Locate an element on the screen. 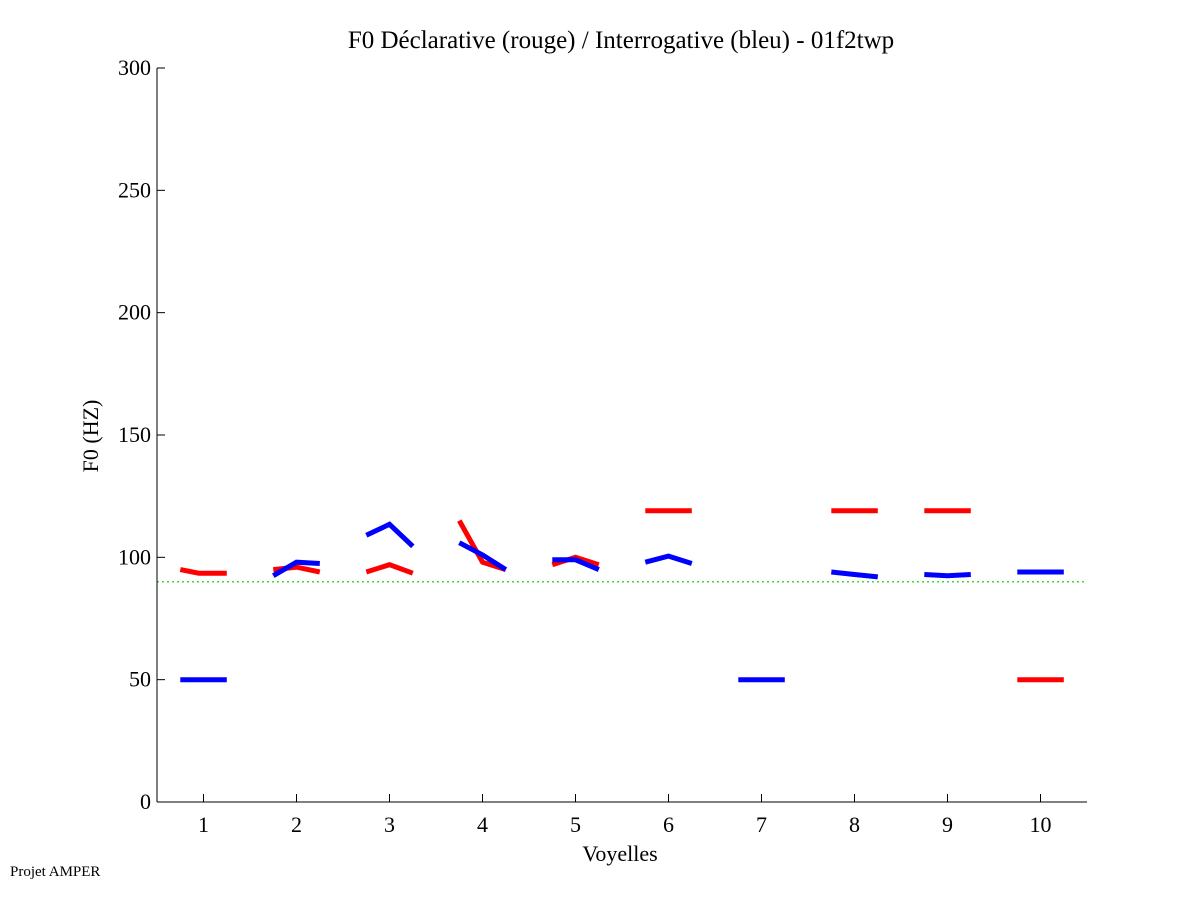  y-tick-label: 300 is located at coordinates (134, 67).